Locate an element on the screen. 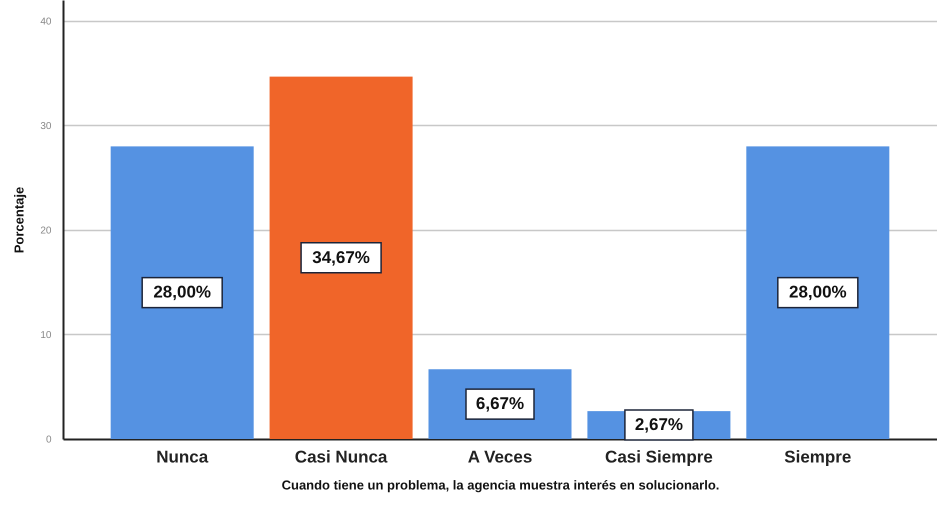  y-axis-title: Porcentaje is located at coordinates (18, 220).